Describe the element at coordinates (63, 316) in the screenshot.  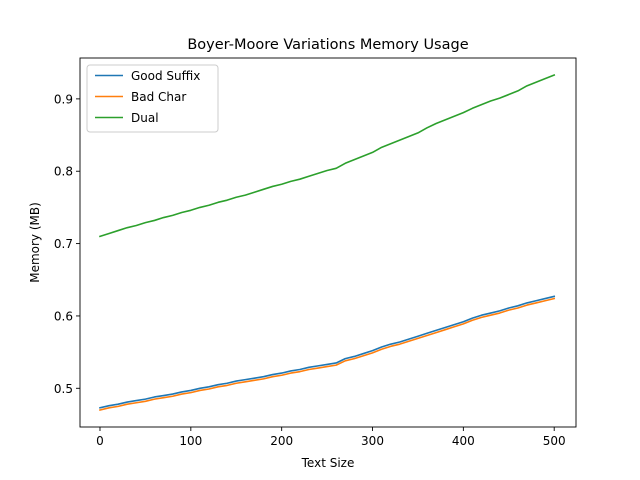
I see `y-tick-label: 0.6` at that location.